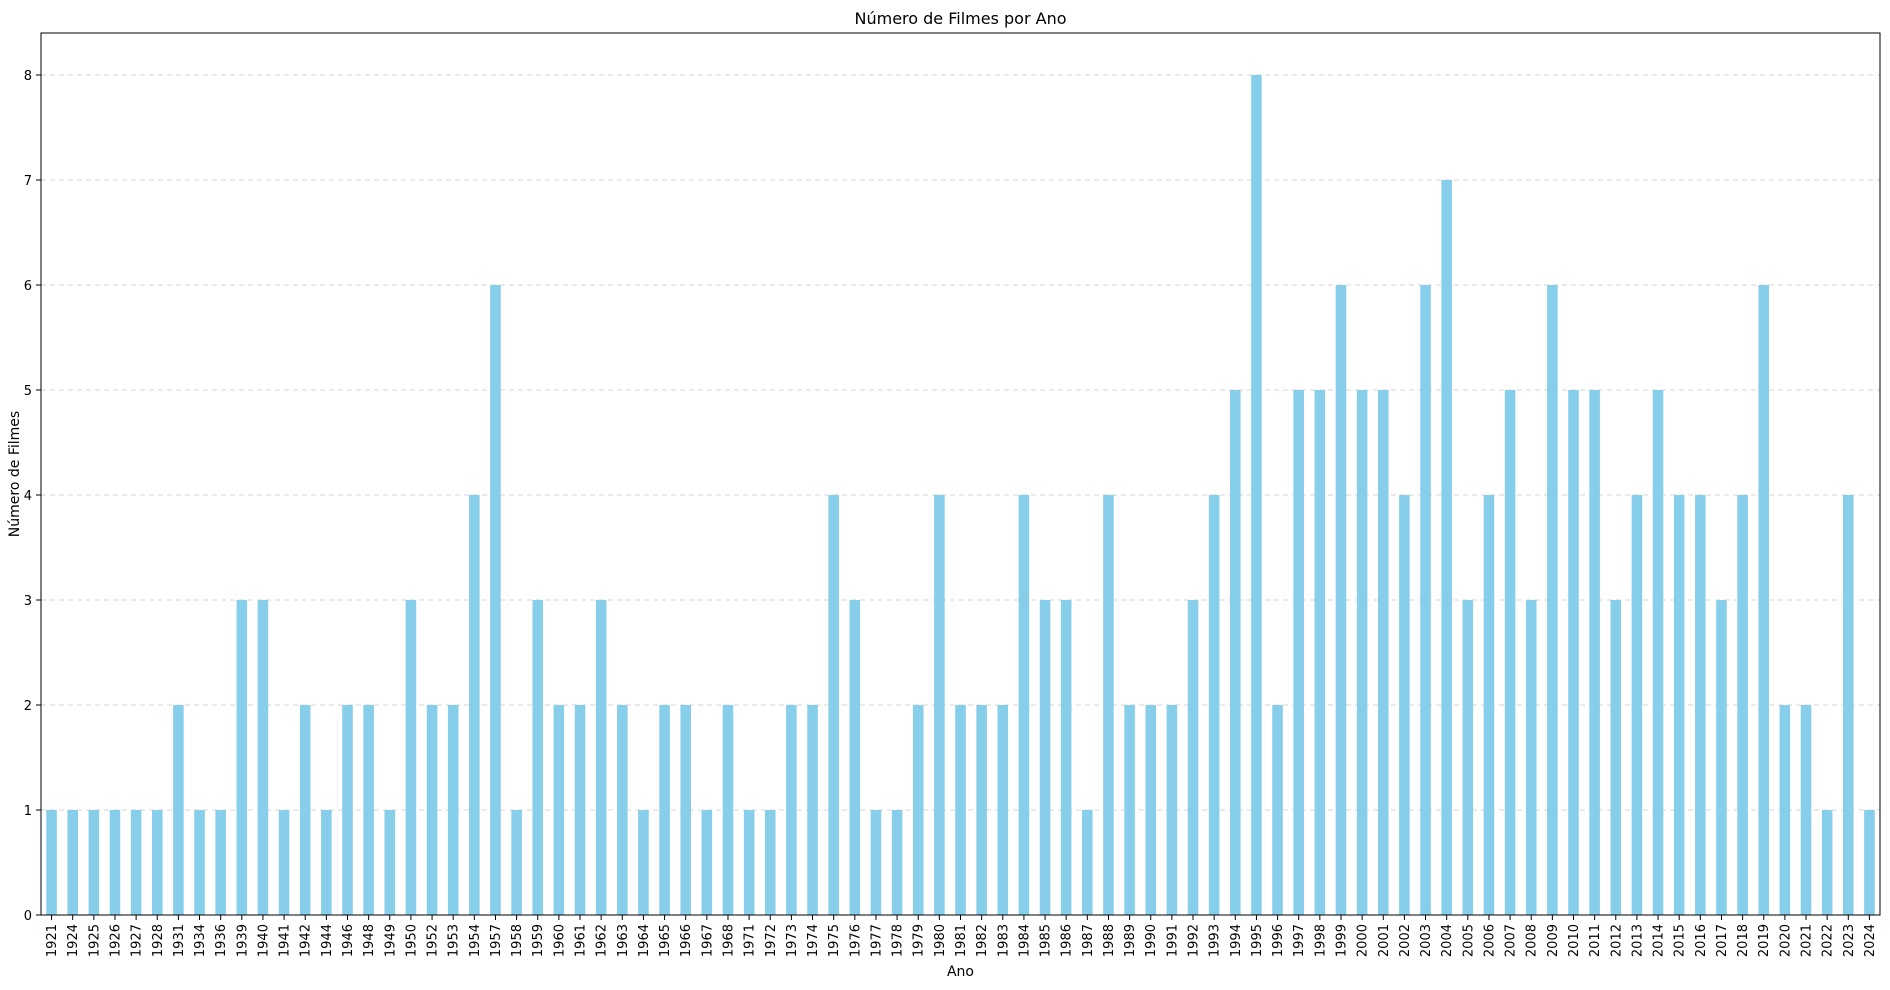 The width and height of the screenshot is (1890, 990). What do you see at coordinates (137, 940) in the screenshot?
I see `x-tick-label: 1927` at bounding box center [137, 940].